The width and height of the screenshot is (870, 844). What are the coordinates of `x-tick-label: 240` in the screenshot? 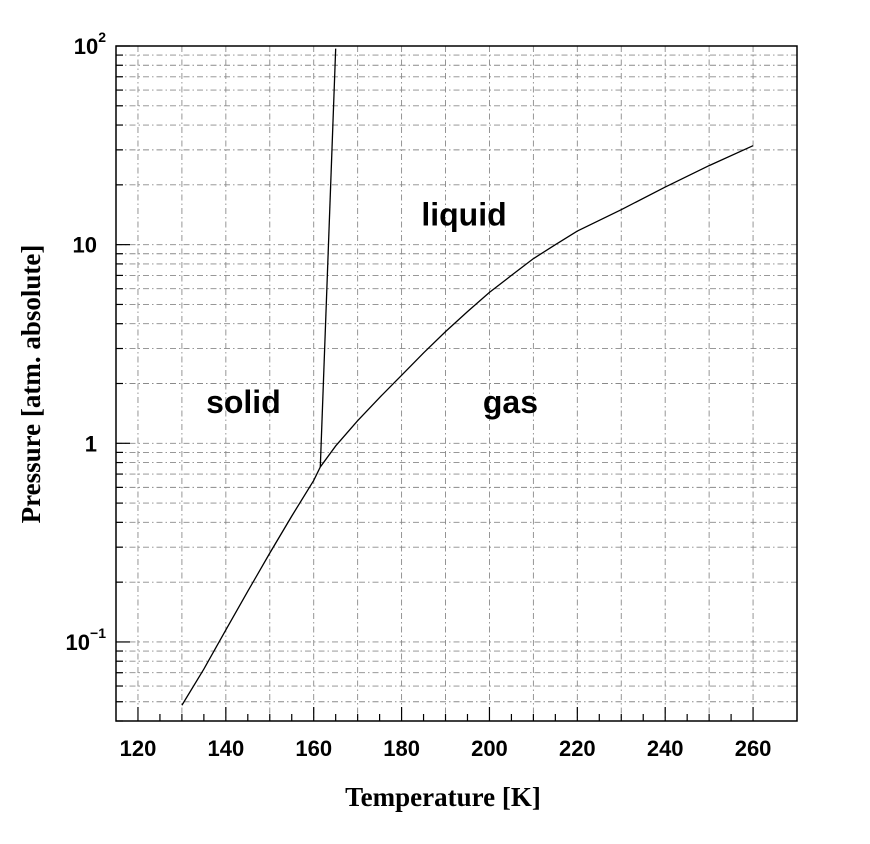 It's located at (665, 748).